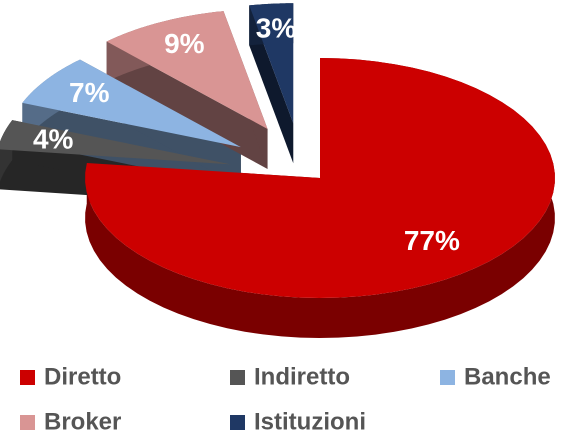 The width and height of the screenshot is (583, 438). What do you see at coordinates (89, 92) in the screenshot?
I see `slice-label: 7%` at bounding box center [89, 92].